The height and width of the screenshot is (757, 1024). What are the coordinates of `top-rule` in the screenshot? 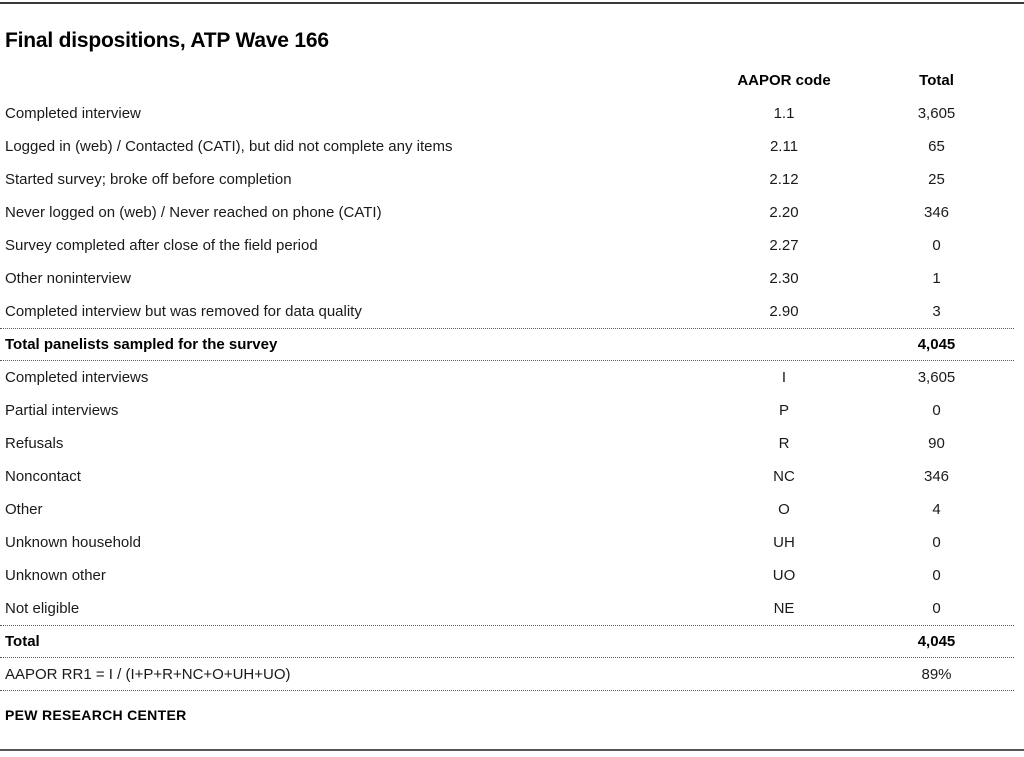 It's located at (512, 3).